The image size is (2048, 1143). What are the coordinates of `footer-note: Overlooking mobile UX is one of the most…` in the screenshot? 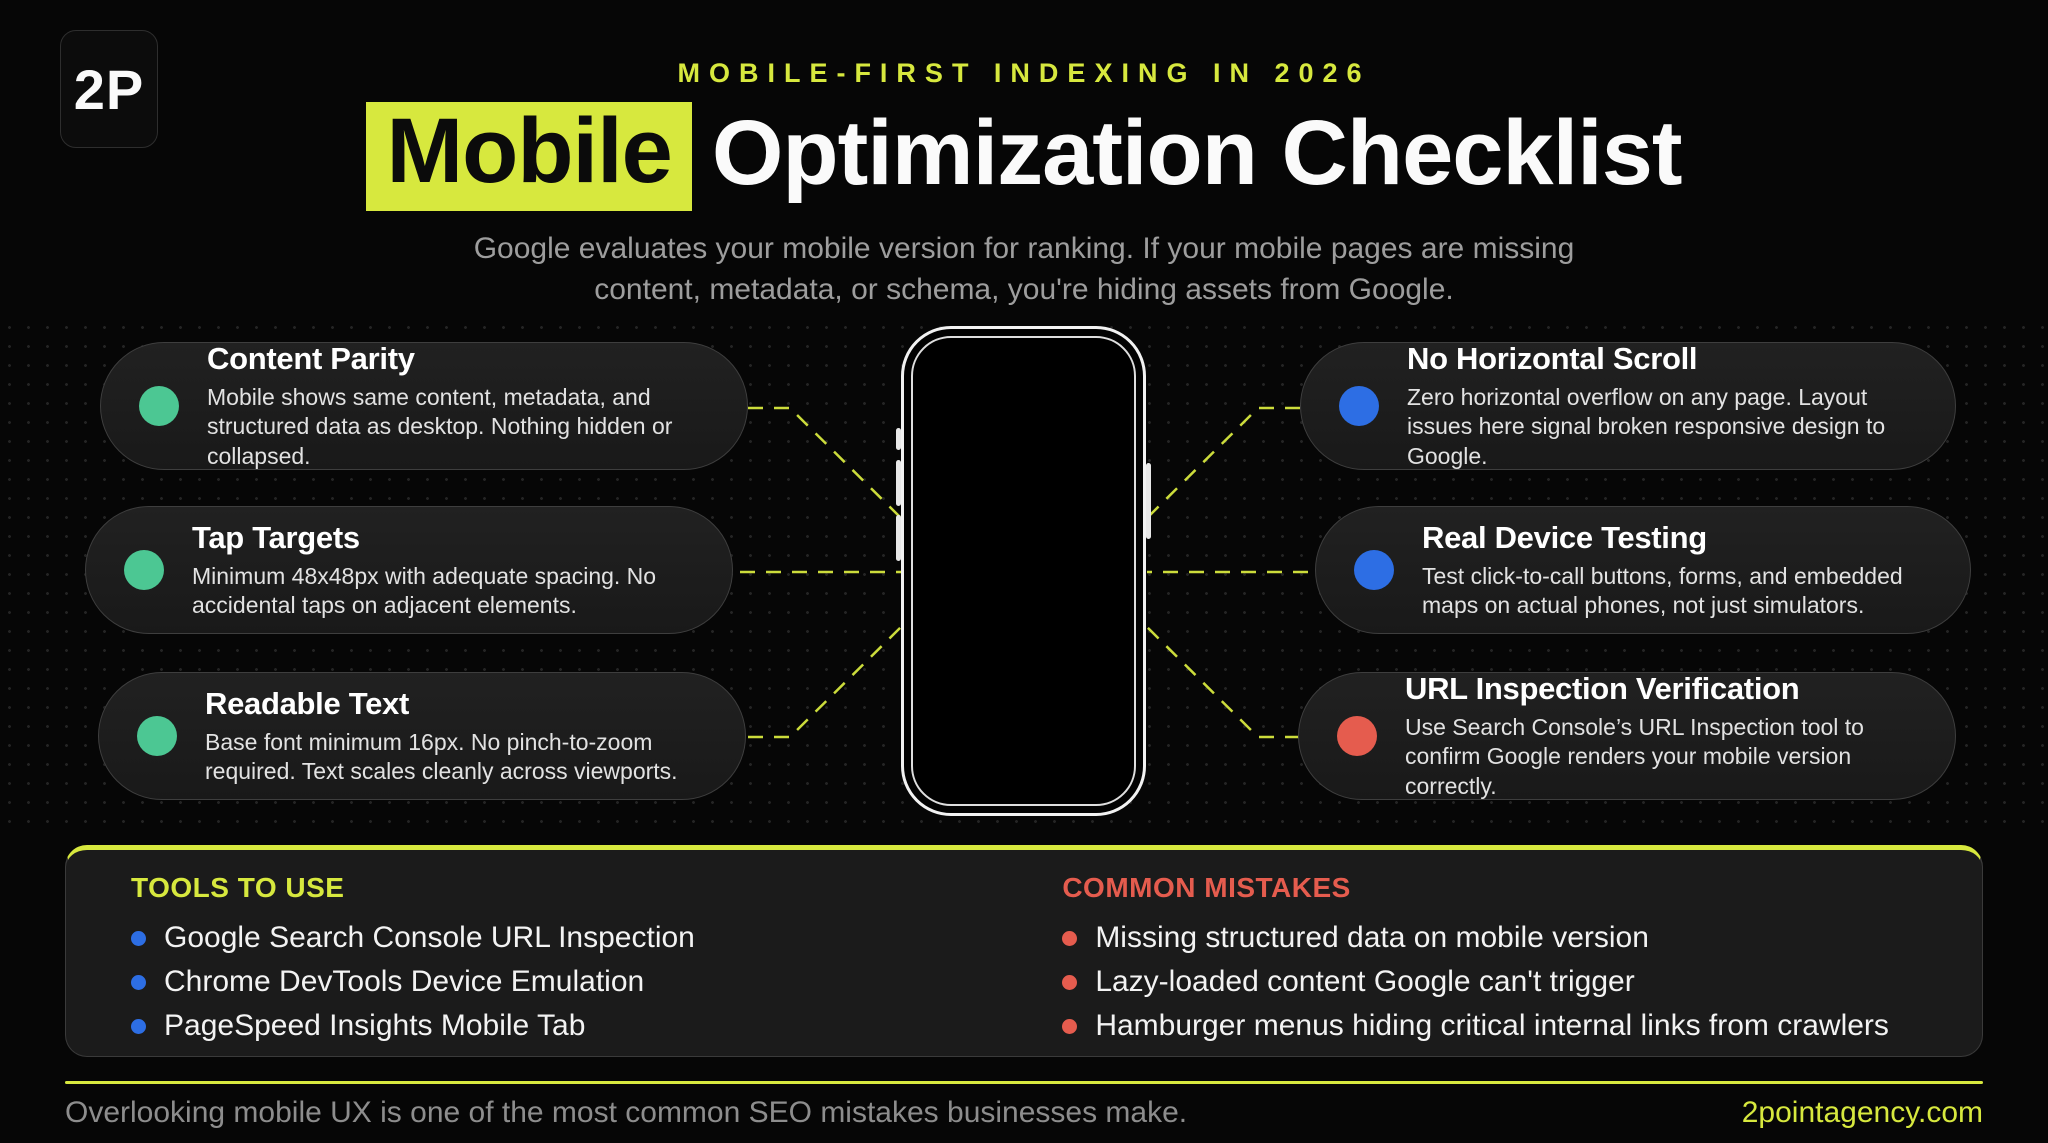 It's located at (626, 1112).